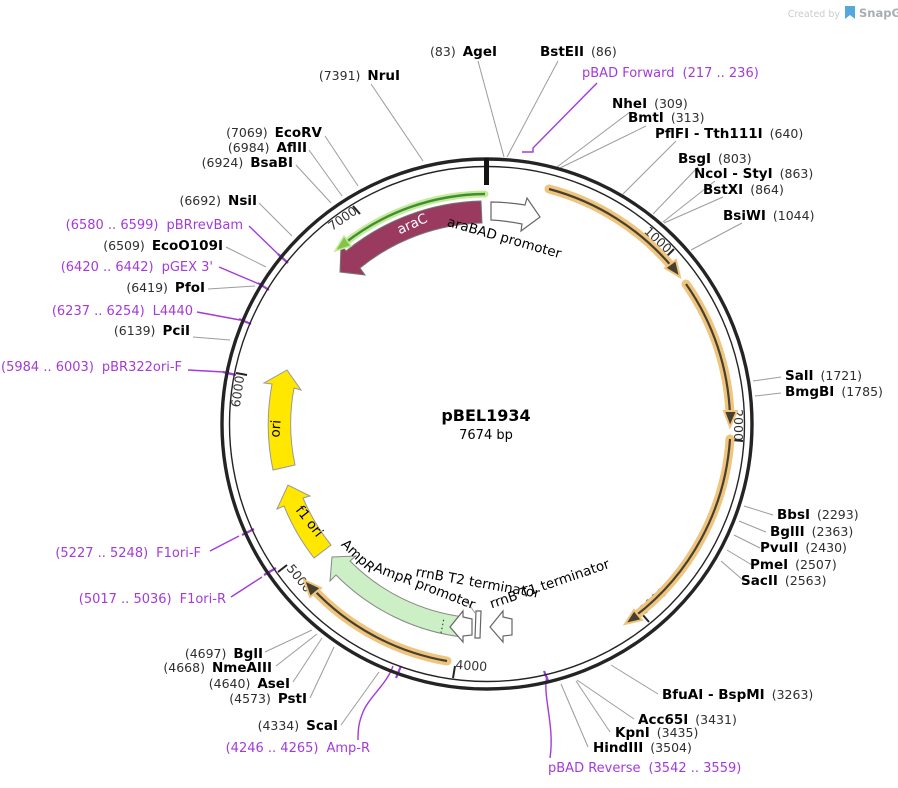 The height and width of the screenshot is (788, 898). I want to click on site-name: PstI, so click(292, 699).